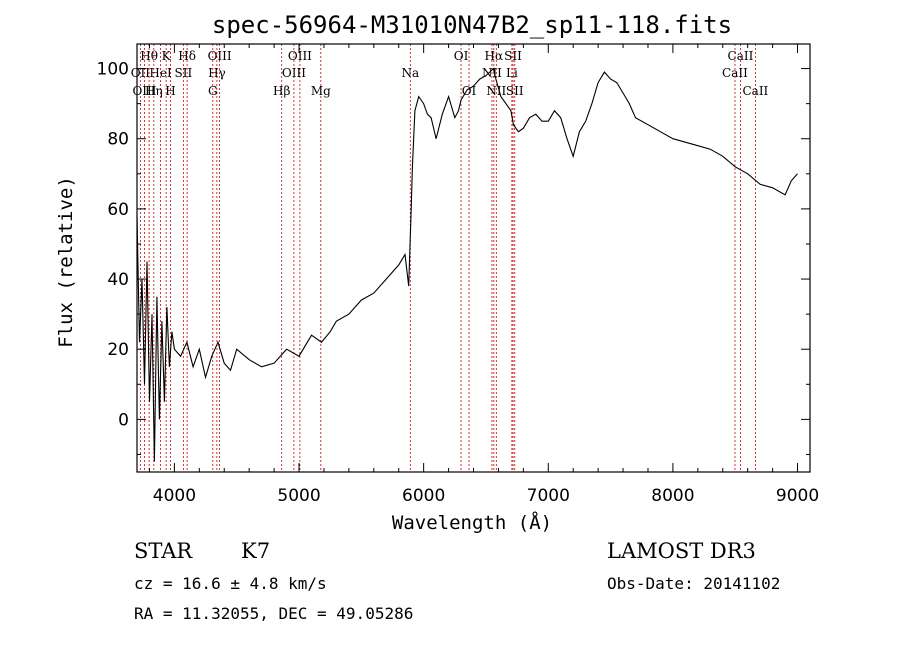 The height and width of the screenshot is (649, 900). What do you see at coordinates (300, 56) in the screenshot?
I see `line-label-12: OIII` at bounding box center [300, 56].